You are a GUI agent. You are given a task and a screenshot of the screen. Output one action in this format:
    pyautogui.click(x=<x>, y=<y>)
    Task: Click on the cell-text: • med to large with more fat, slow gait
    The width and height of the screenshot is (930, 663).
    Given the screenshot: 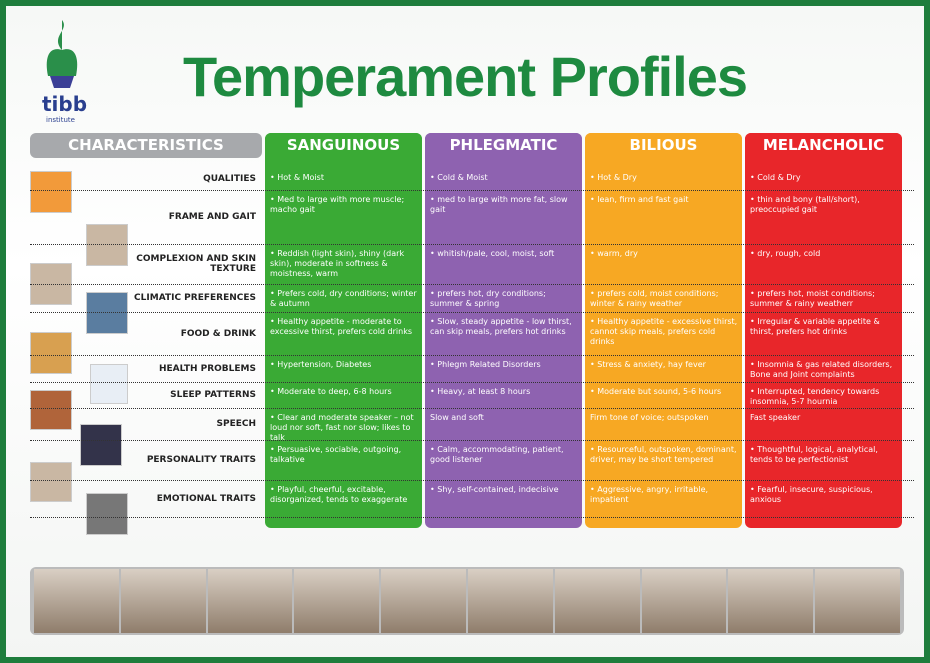 What is the action you would take?
    pyautogui.click(x=499, y=204)
    